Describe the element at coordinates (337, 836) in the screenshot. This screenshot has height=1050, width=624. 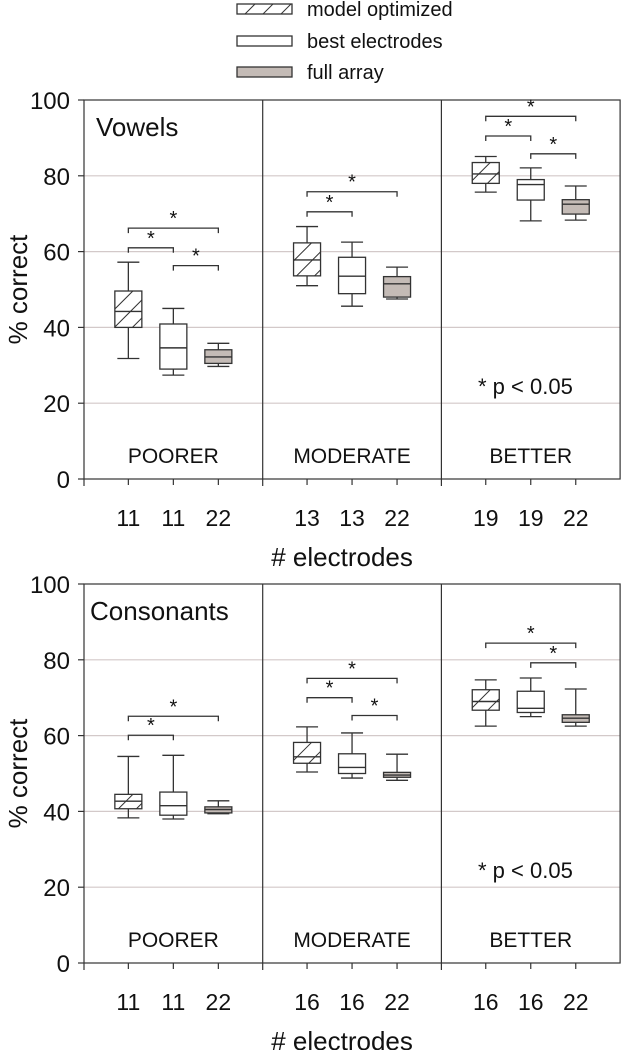
I see `group-moderate: MODERATE 16 16 22 * * *` at that location.